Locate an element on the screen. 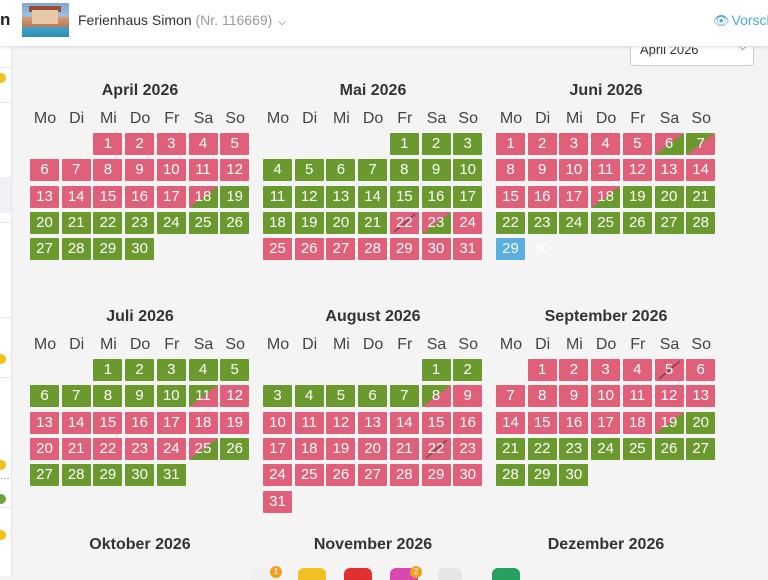  day-cell-free: 26 is located at coordinates (235, 222).